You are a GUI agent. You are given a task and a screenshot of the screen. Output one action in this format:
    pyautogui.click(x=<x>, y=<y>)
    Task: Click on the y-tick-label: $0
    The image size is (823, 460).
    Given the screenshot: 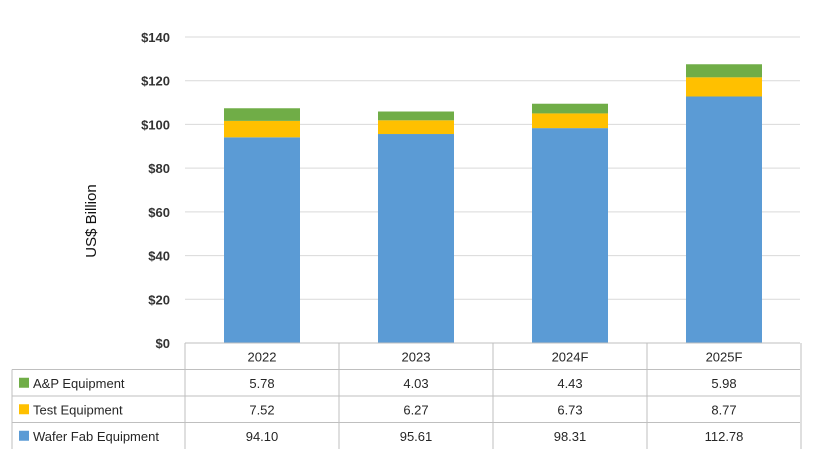 What is the action you would take?
    pyautogui.click(x=163, y=343)
    